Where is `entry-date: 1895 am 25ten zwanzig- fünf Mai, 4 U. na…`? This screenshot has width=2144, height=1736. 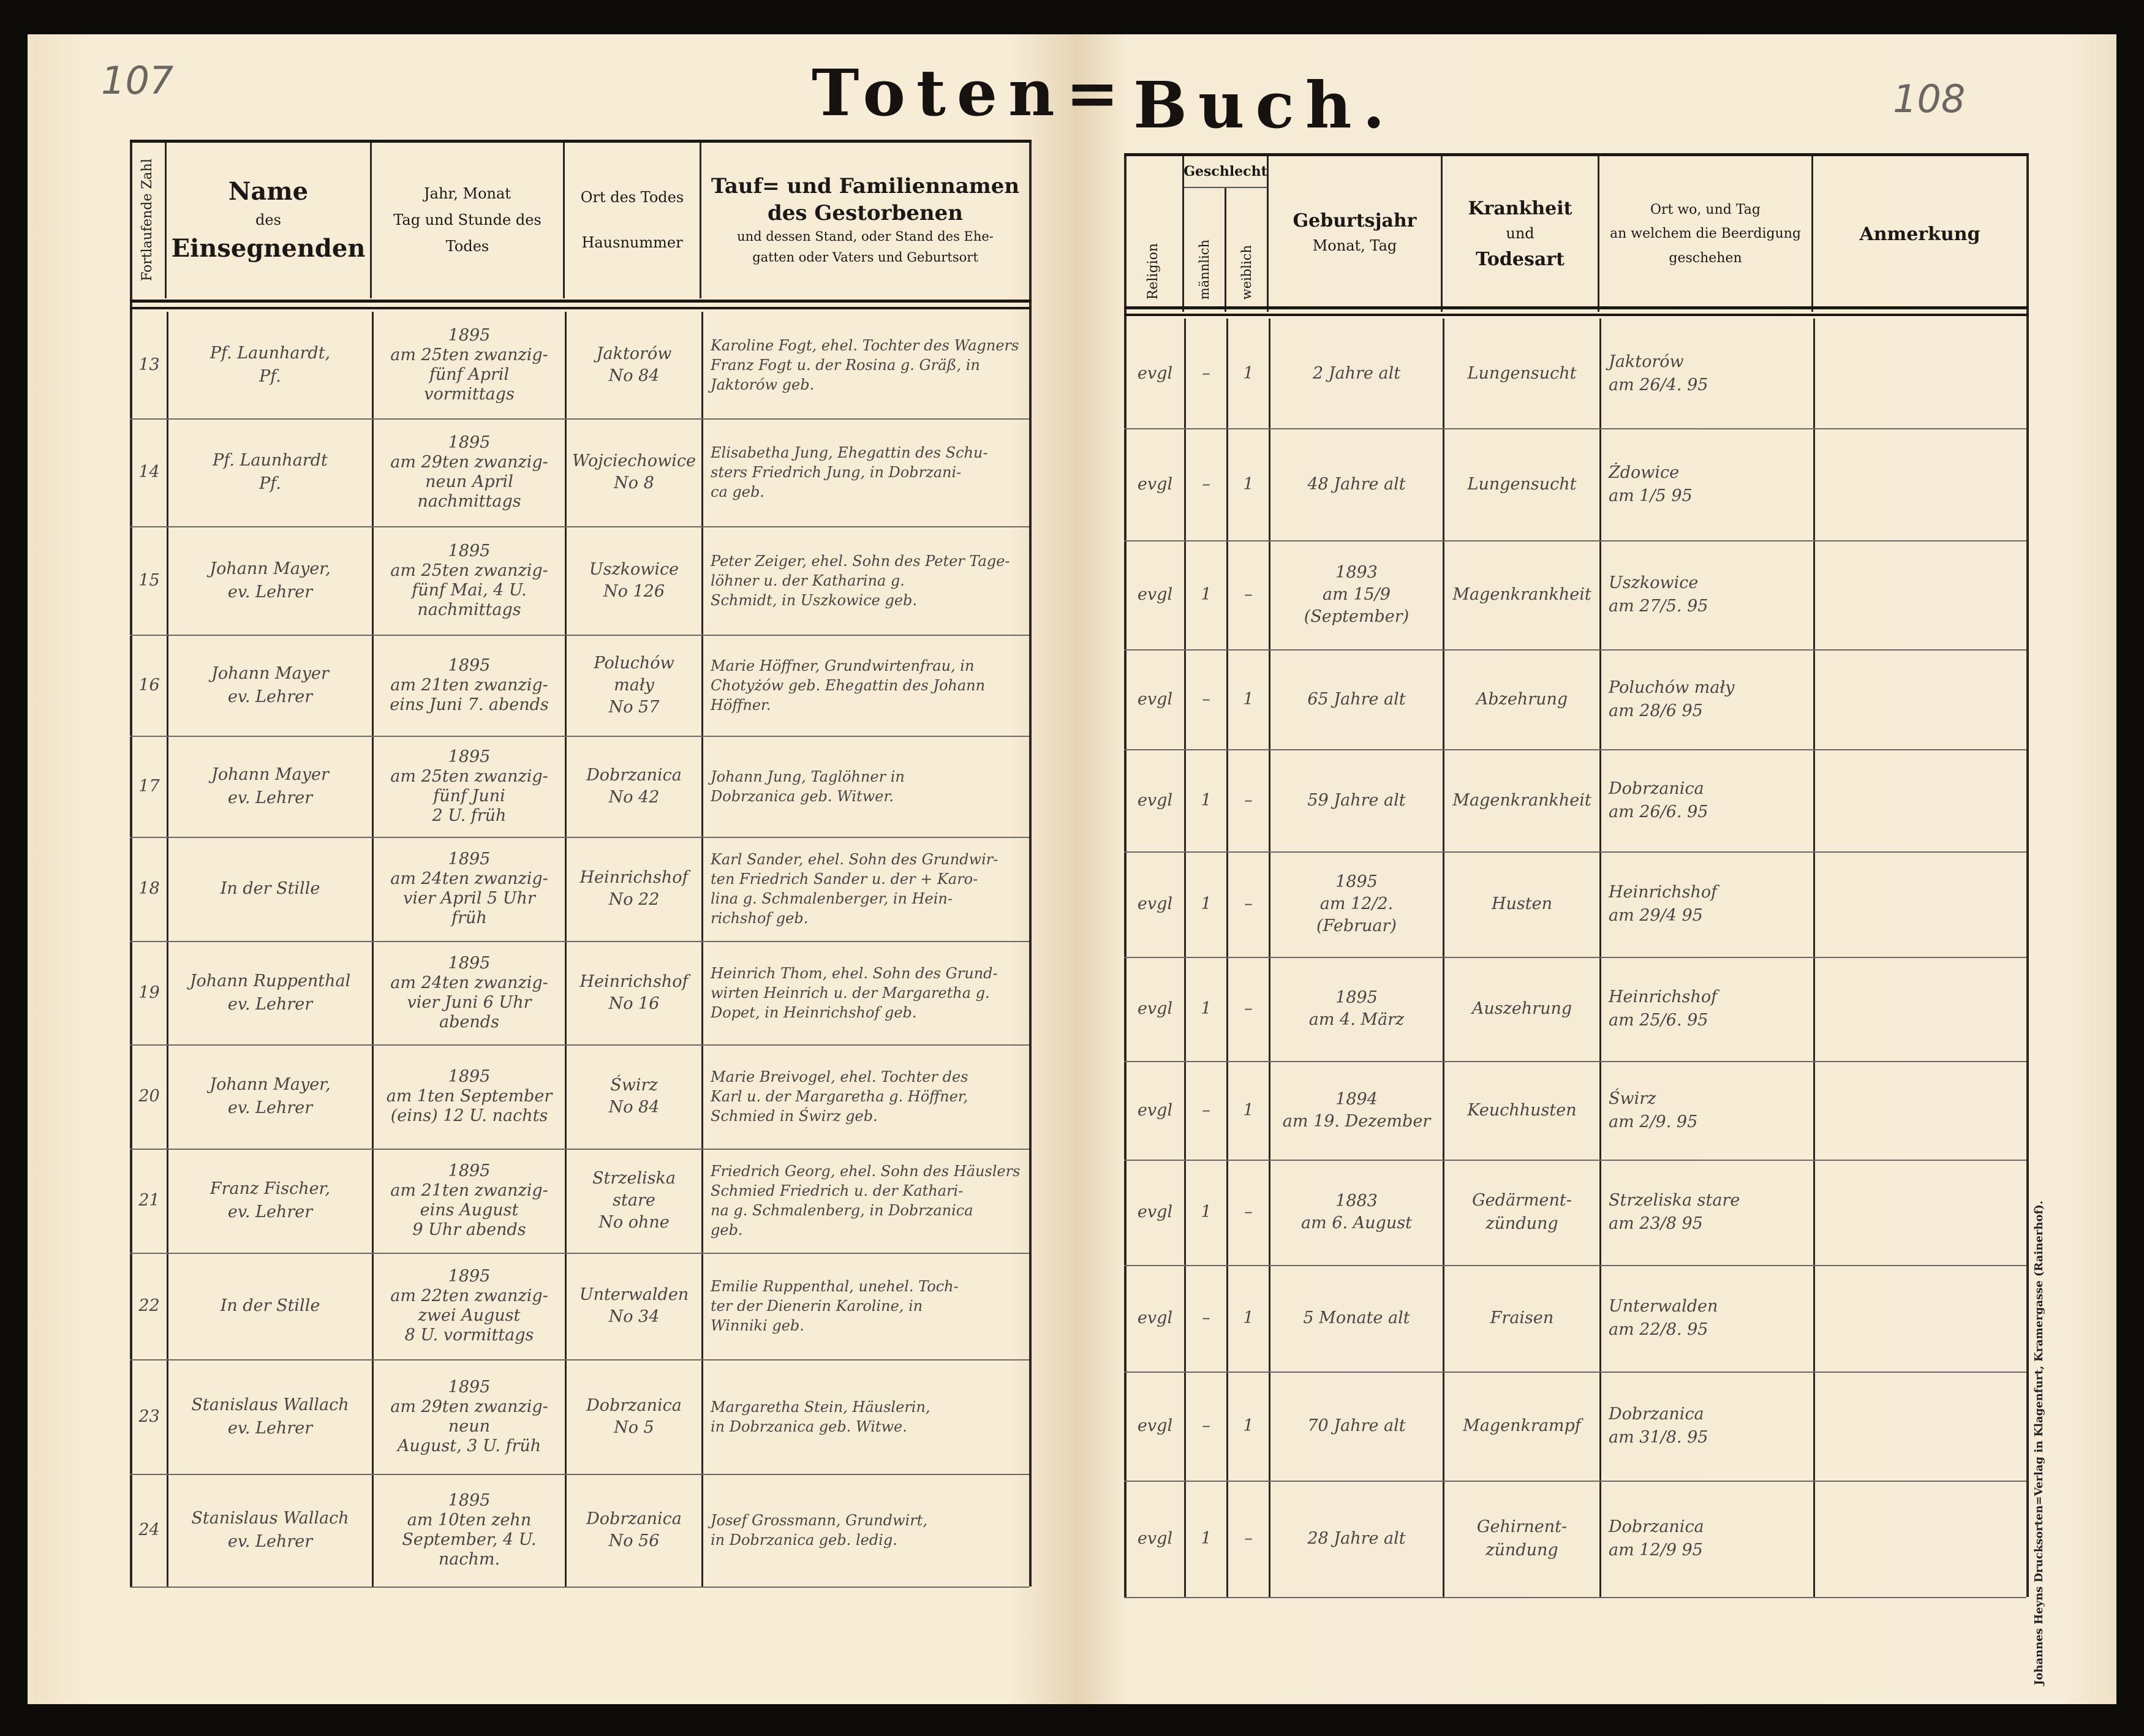 entry-date: 1895 am 25ten zwanzig- fünf Mai, 4 U. na… is located at coordinates (469, 580).